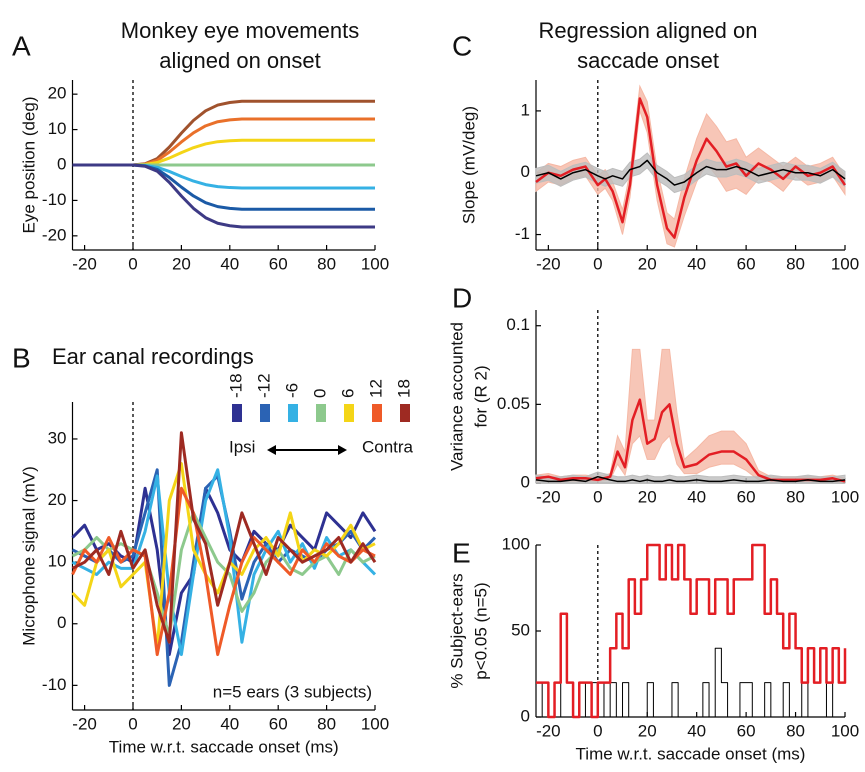 The image size is (865, 772). Describe the element at coordinates (522, 233) in the screenshot. I see `y-tick-label: -1` at that location.